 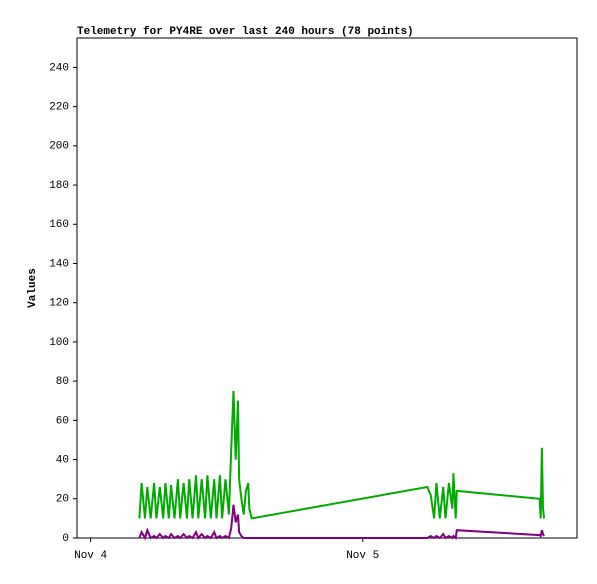 I want to click on y-tick-label: 160, so click(x=59, y=225).